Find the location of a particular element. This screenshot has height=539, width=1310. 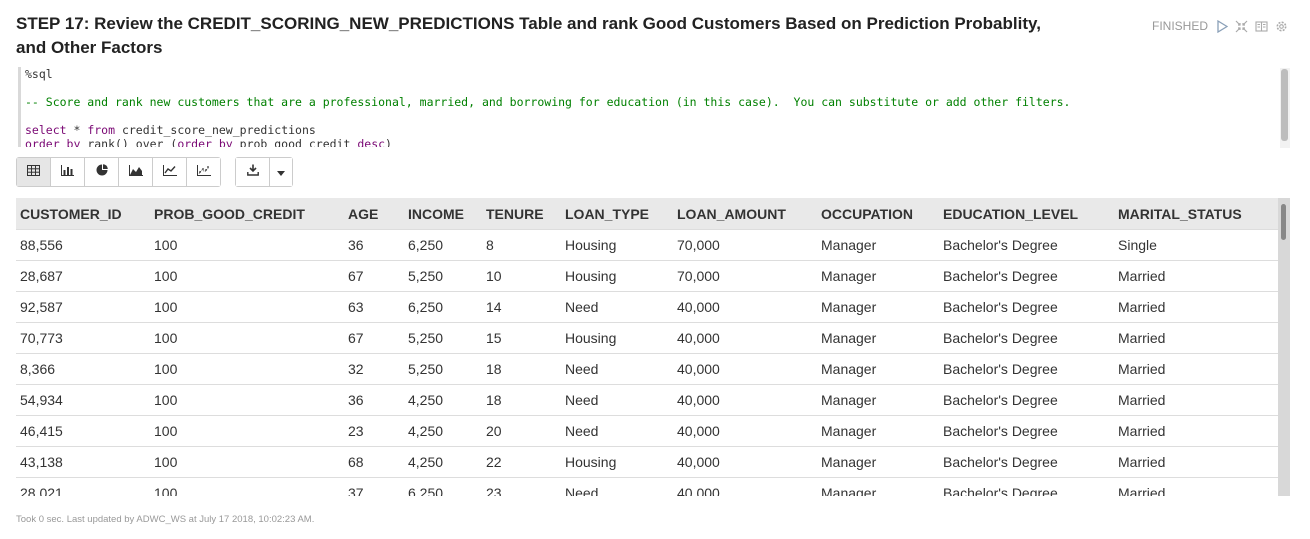

download-button is located at coordinates (253, 172).